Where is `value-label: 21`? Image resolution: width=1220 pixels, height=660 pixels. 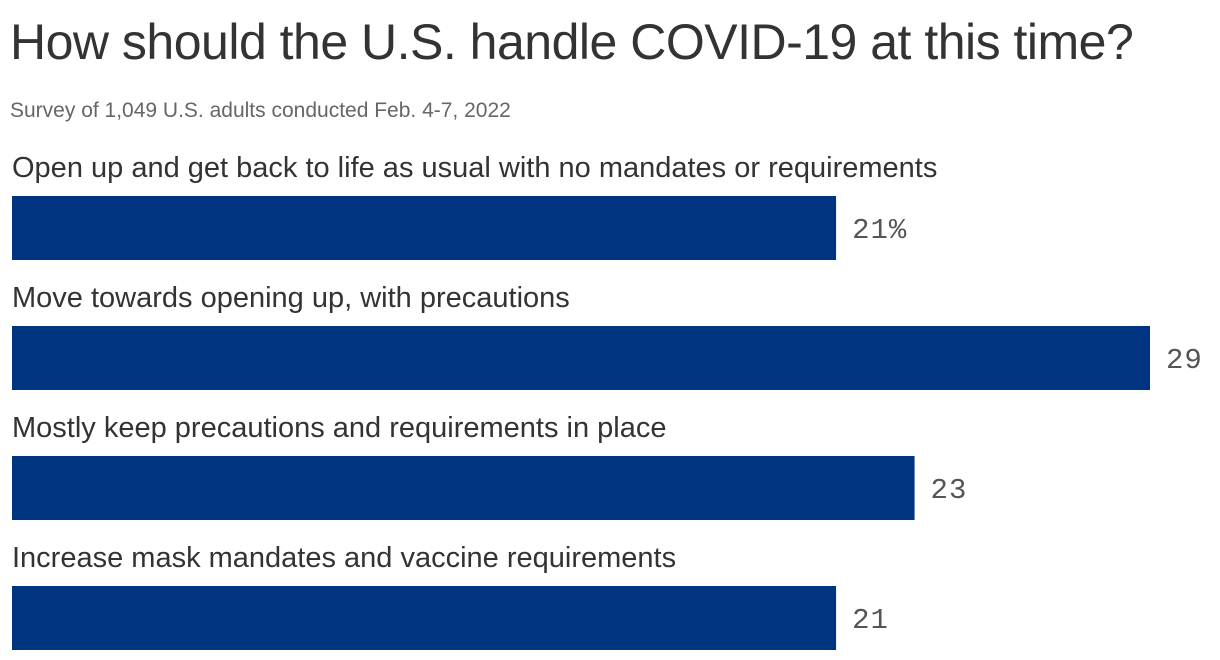
value-label: 21 is located at coordinates (870, 620).